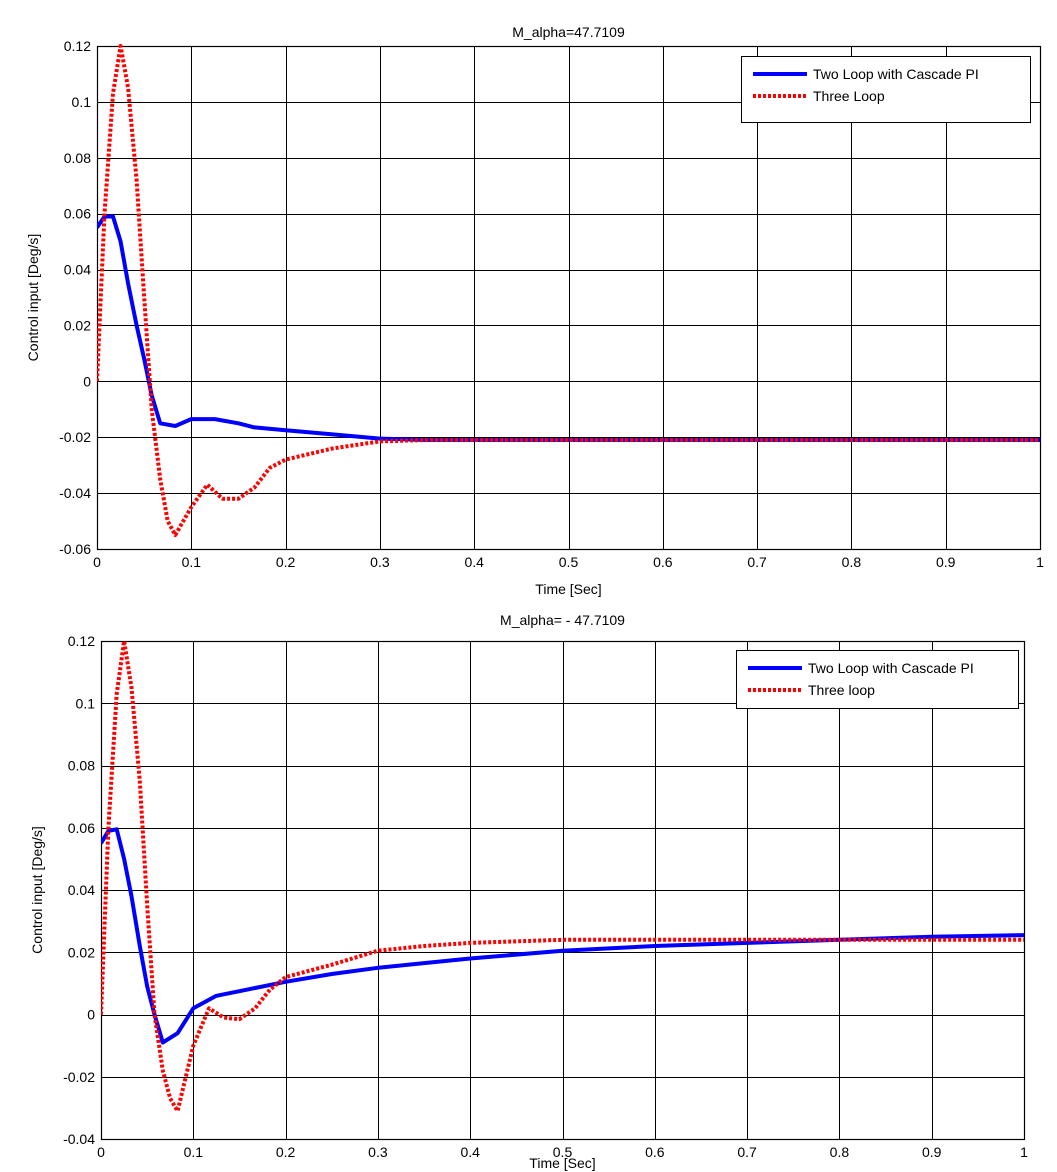 Image resolution: width=1057 pixels, height=1172 pixels. Describe the element at coordinates (75, 549) in the screenshot. I see `y-tick-label: -0.06` at that location.